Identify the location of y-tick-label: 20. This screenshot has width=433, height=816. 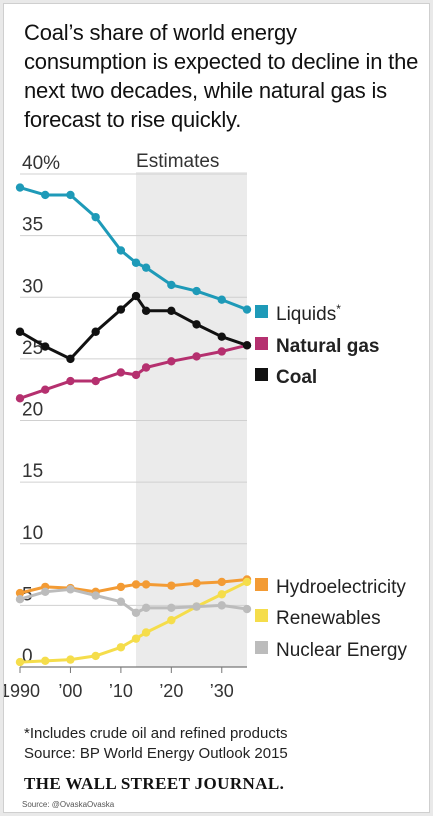
(32, 410).